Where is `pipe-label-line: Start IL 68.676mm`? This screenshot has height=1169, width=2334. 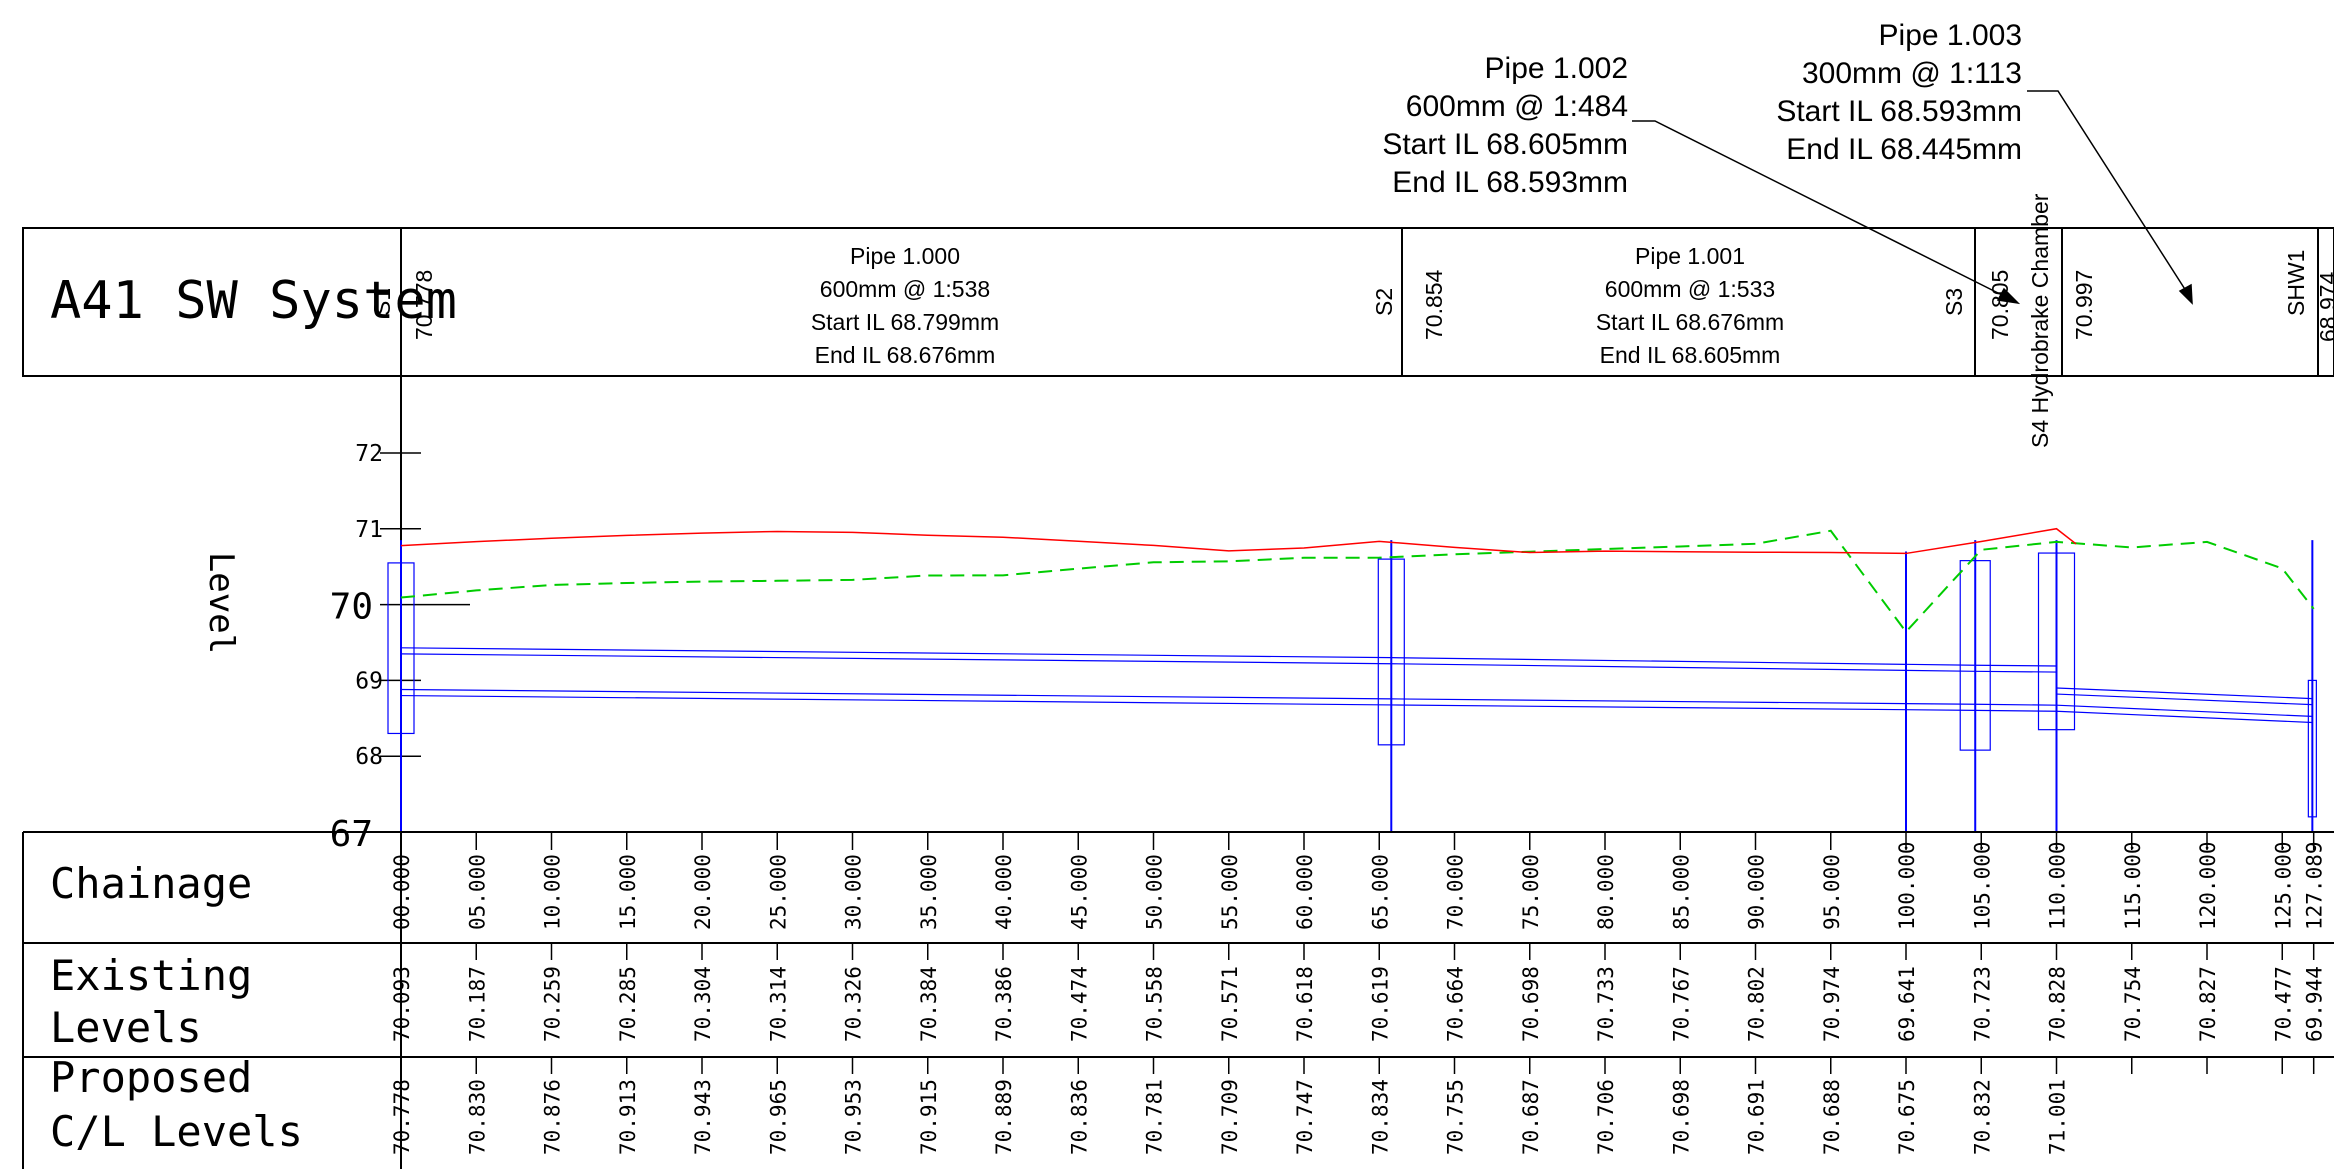
pipe-label-line: Start IL 68.676mm is located at coordinates (1690, 322).